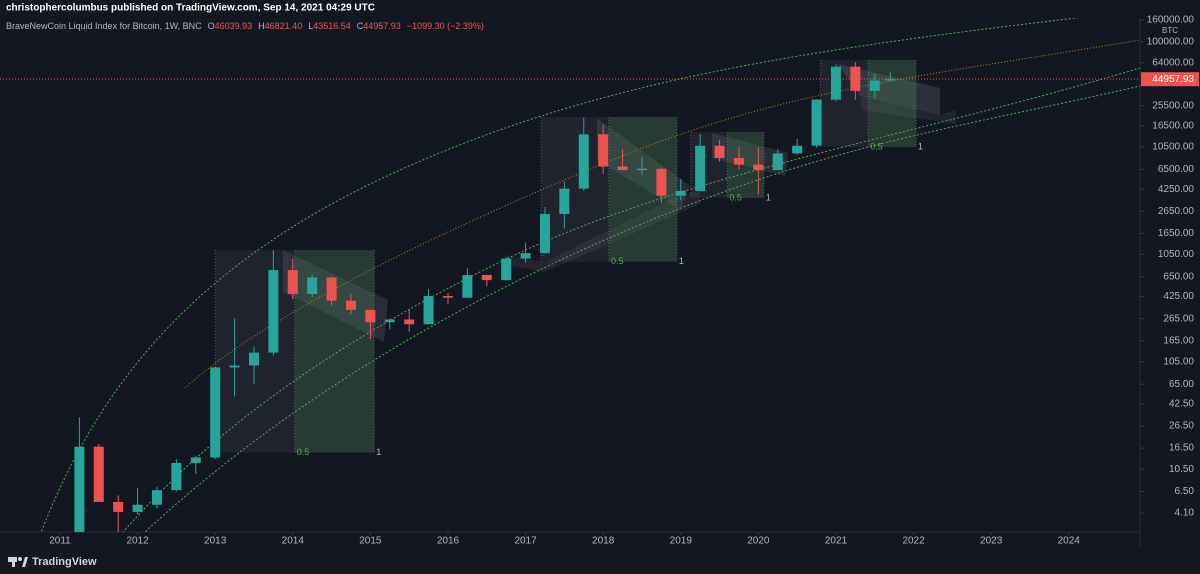 Image resolution: width=1200 pixels, height=574 pixels. What do you see at coordinates (603, 541) in the screenshot?
I see `x-tick-label: 2018` at bounding box center [603, 541].